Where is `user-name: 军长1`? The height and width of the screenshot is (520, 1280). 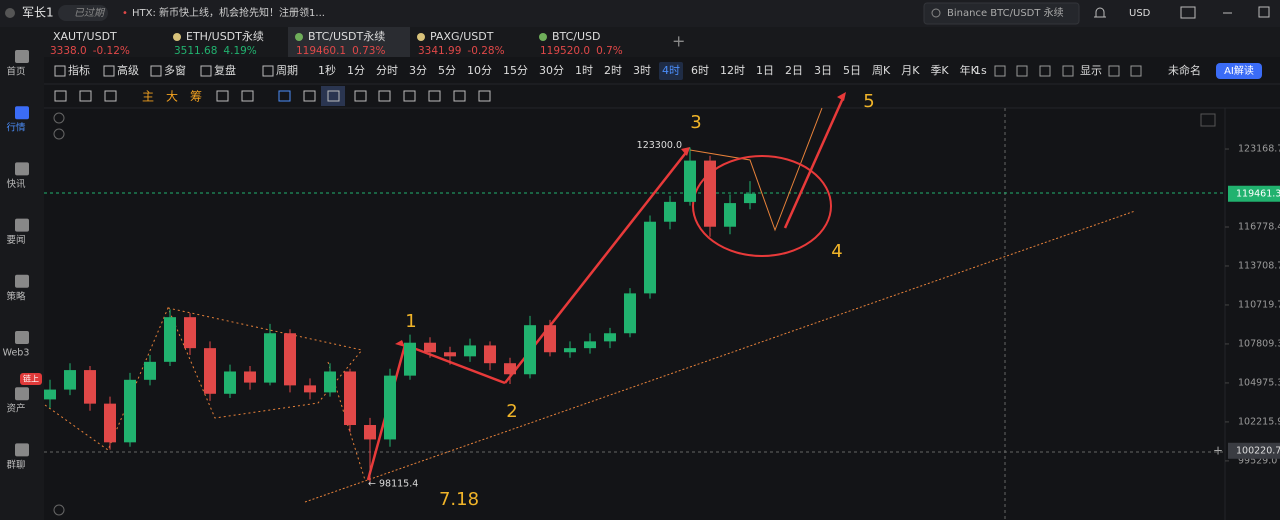
user-name: 军长1 is located at coordinates (38, 13).